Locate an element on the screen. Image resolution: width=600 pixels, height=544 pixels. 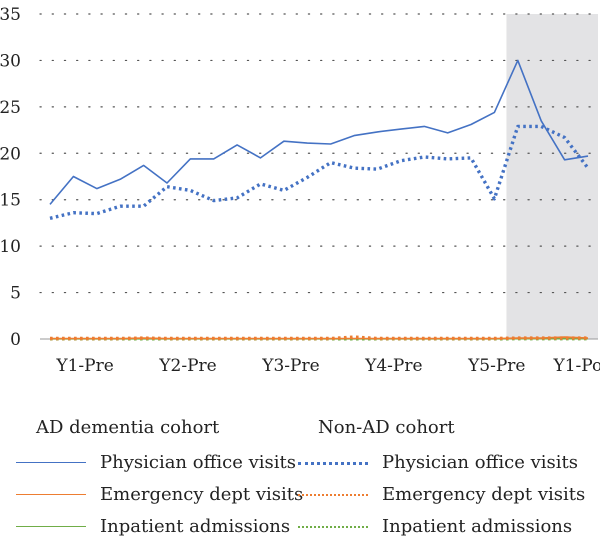
legend-label-nonad-emergency: Emergency dept visits is located at coordinates (484, 494).